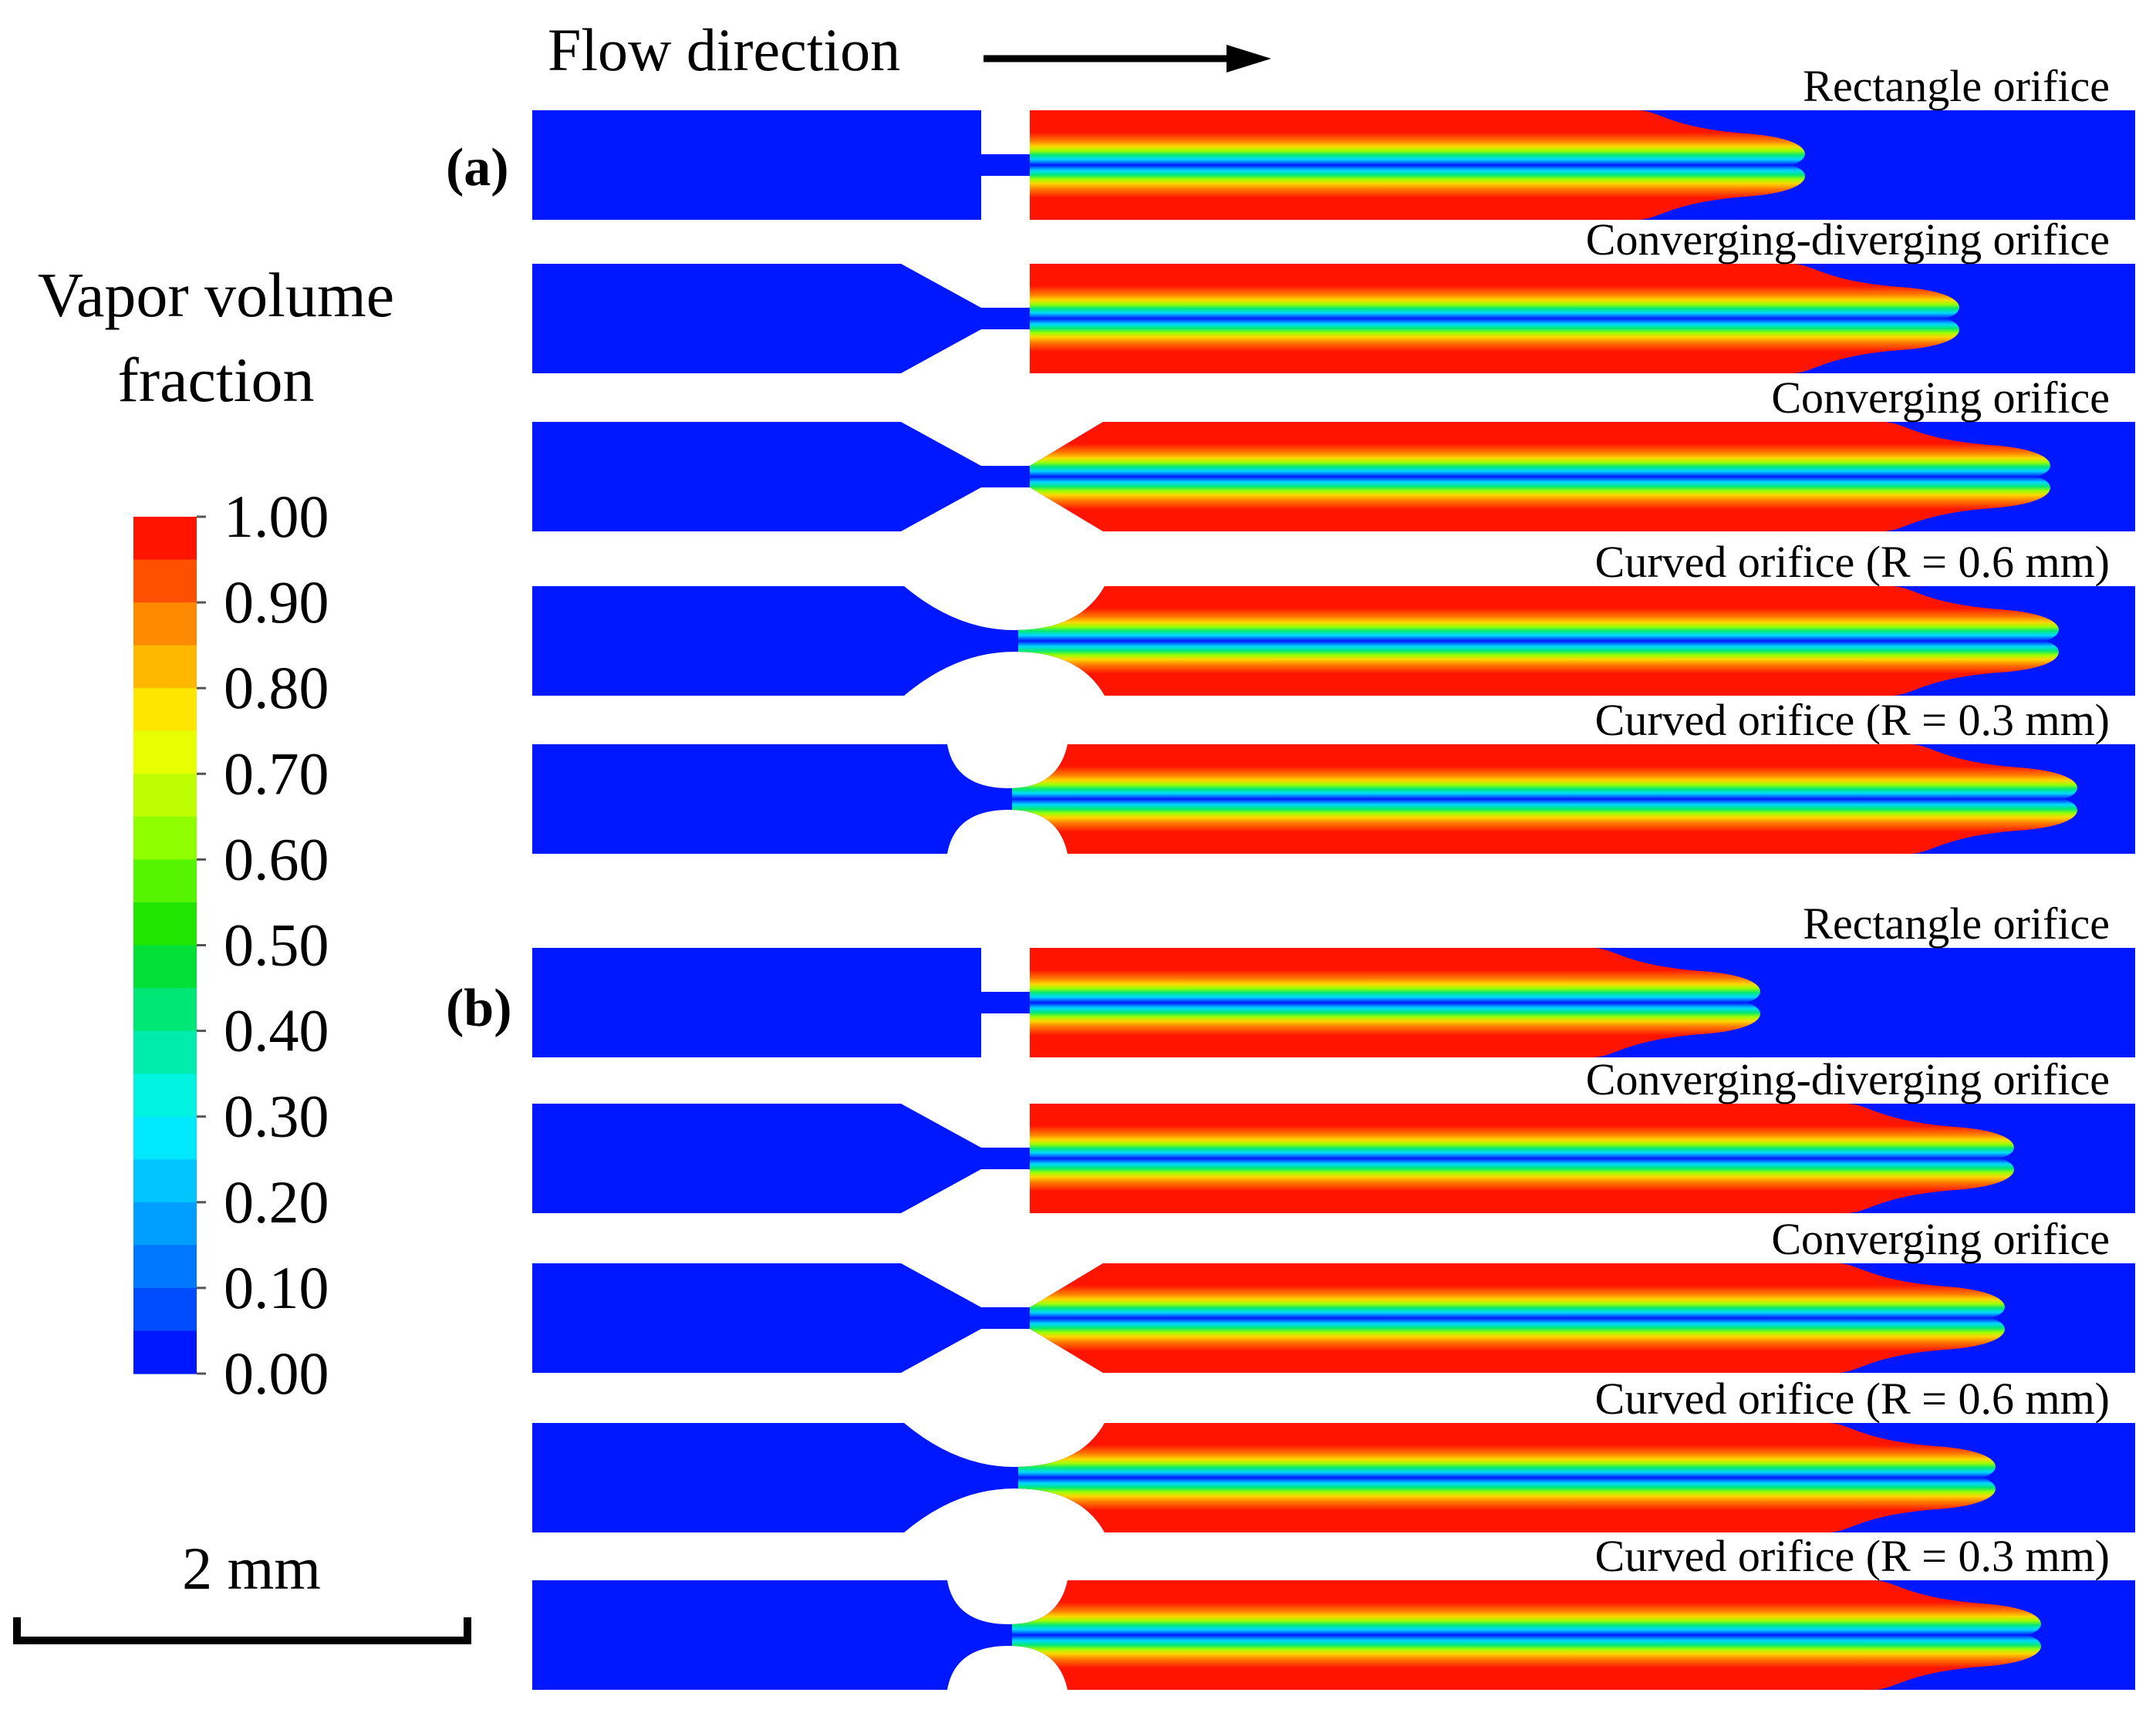 The width and height of the screenshot is (2156, 1733). Describe the element at coordinates (276, 1030) in the screenshot. I see `colorbar-tick-label: 0.40` at that location.